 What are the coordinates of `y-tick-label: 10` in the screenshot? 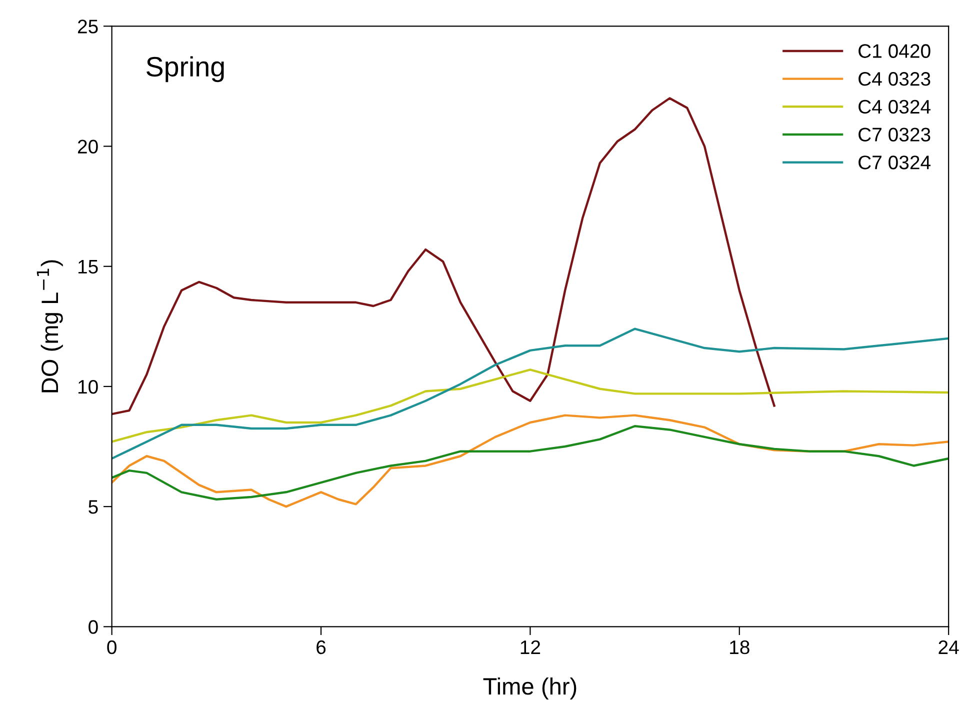 It's located at (88, 387).